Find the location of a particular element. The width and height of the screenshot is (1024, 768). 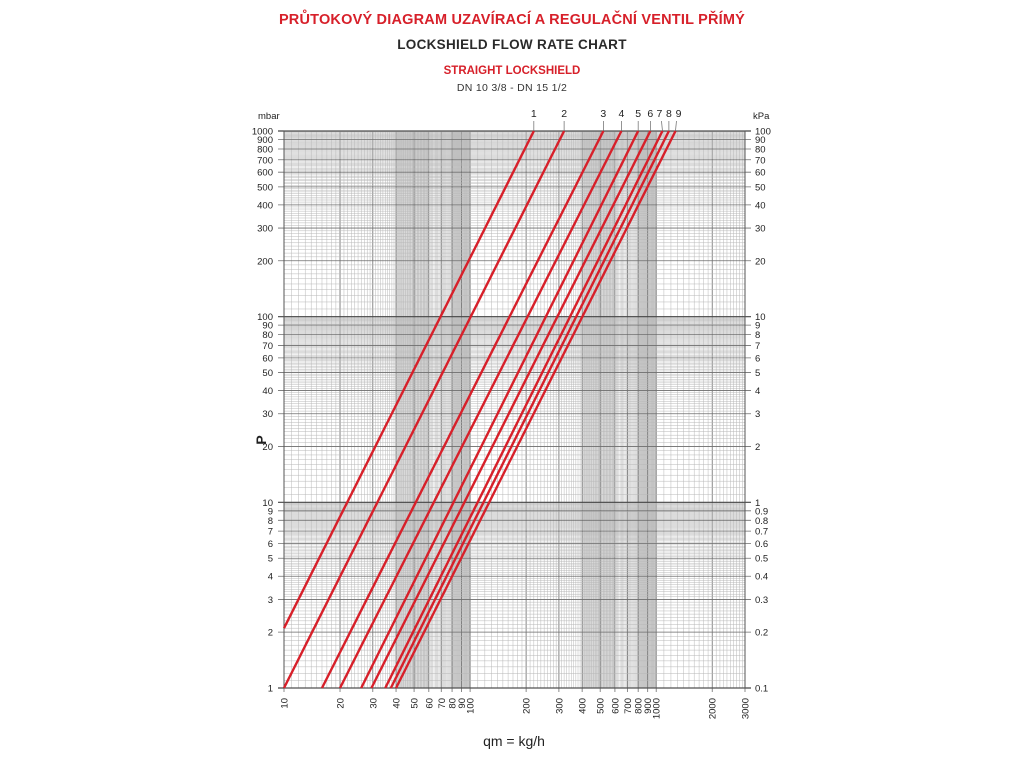

x-tick-label: 700 is located at coordinates (628, 706).